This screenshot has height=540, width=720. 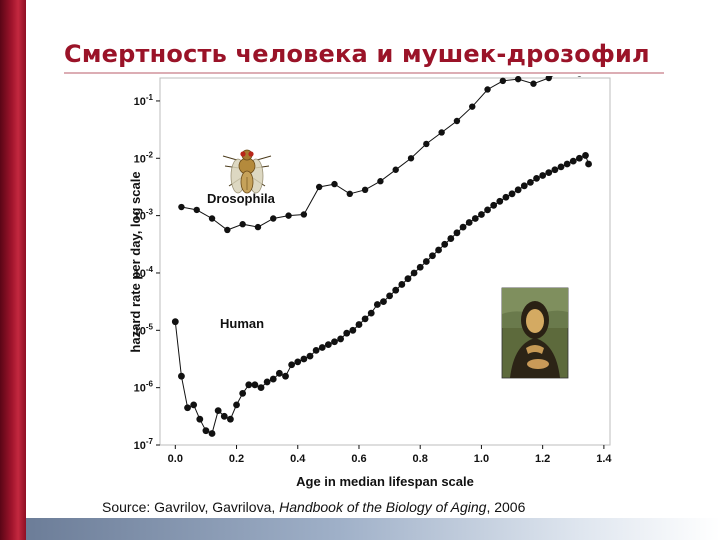 What do you see at coordinates (247, 171) in the screenshot?
I see `drosophila-fly-image` at bounding box center [247, 171].